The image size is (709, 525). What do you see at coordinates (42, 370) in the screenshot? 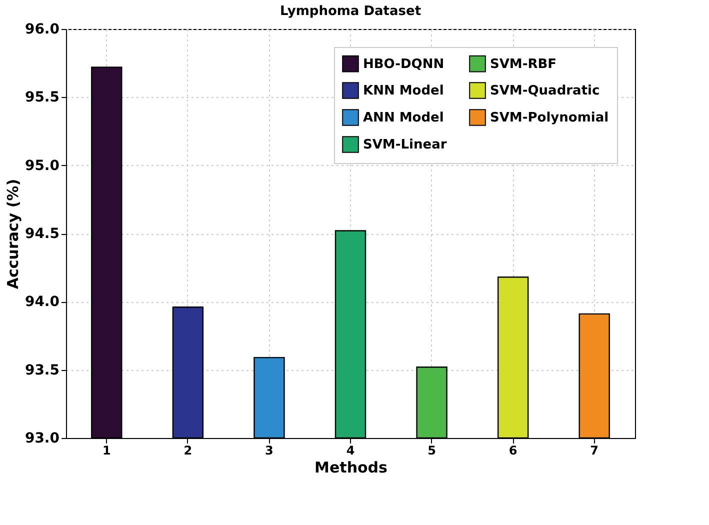
I see `y-tick-label: 93.5` at bounding box center [42, 370].